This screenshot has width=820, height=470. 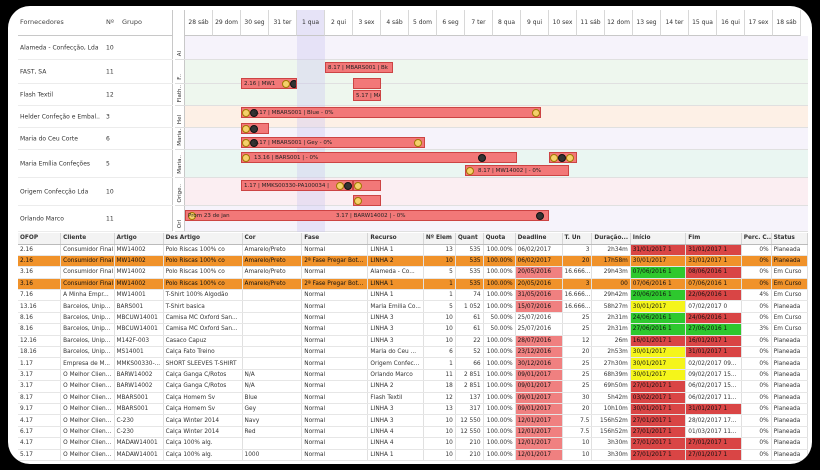 What do you see at coordinates (203, 284) in the screenshot?
I see `table-cell: Polo Riscas 100% co` at bounding box center [203, 284].